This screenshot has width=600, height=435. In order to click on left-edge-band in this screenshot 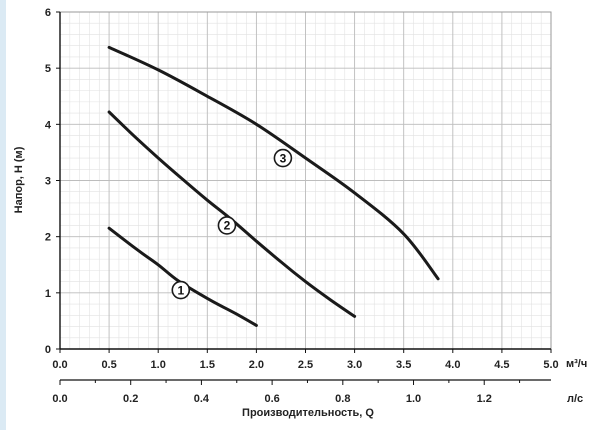, I will do `click(3, 215)`.